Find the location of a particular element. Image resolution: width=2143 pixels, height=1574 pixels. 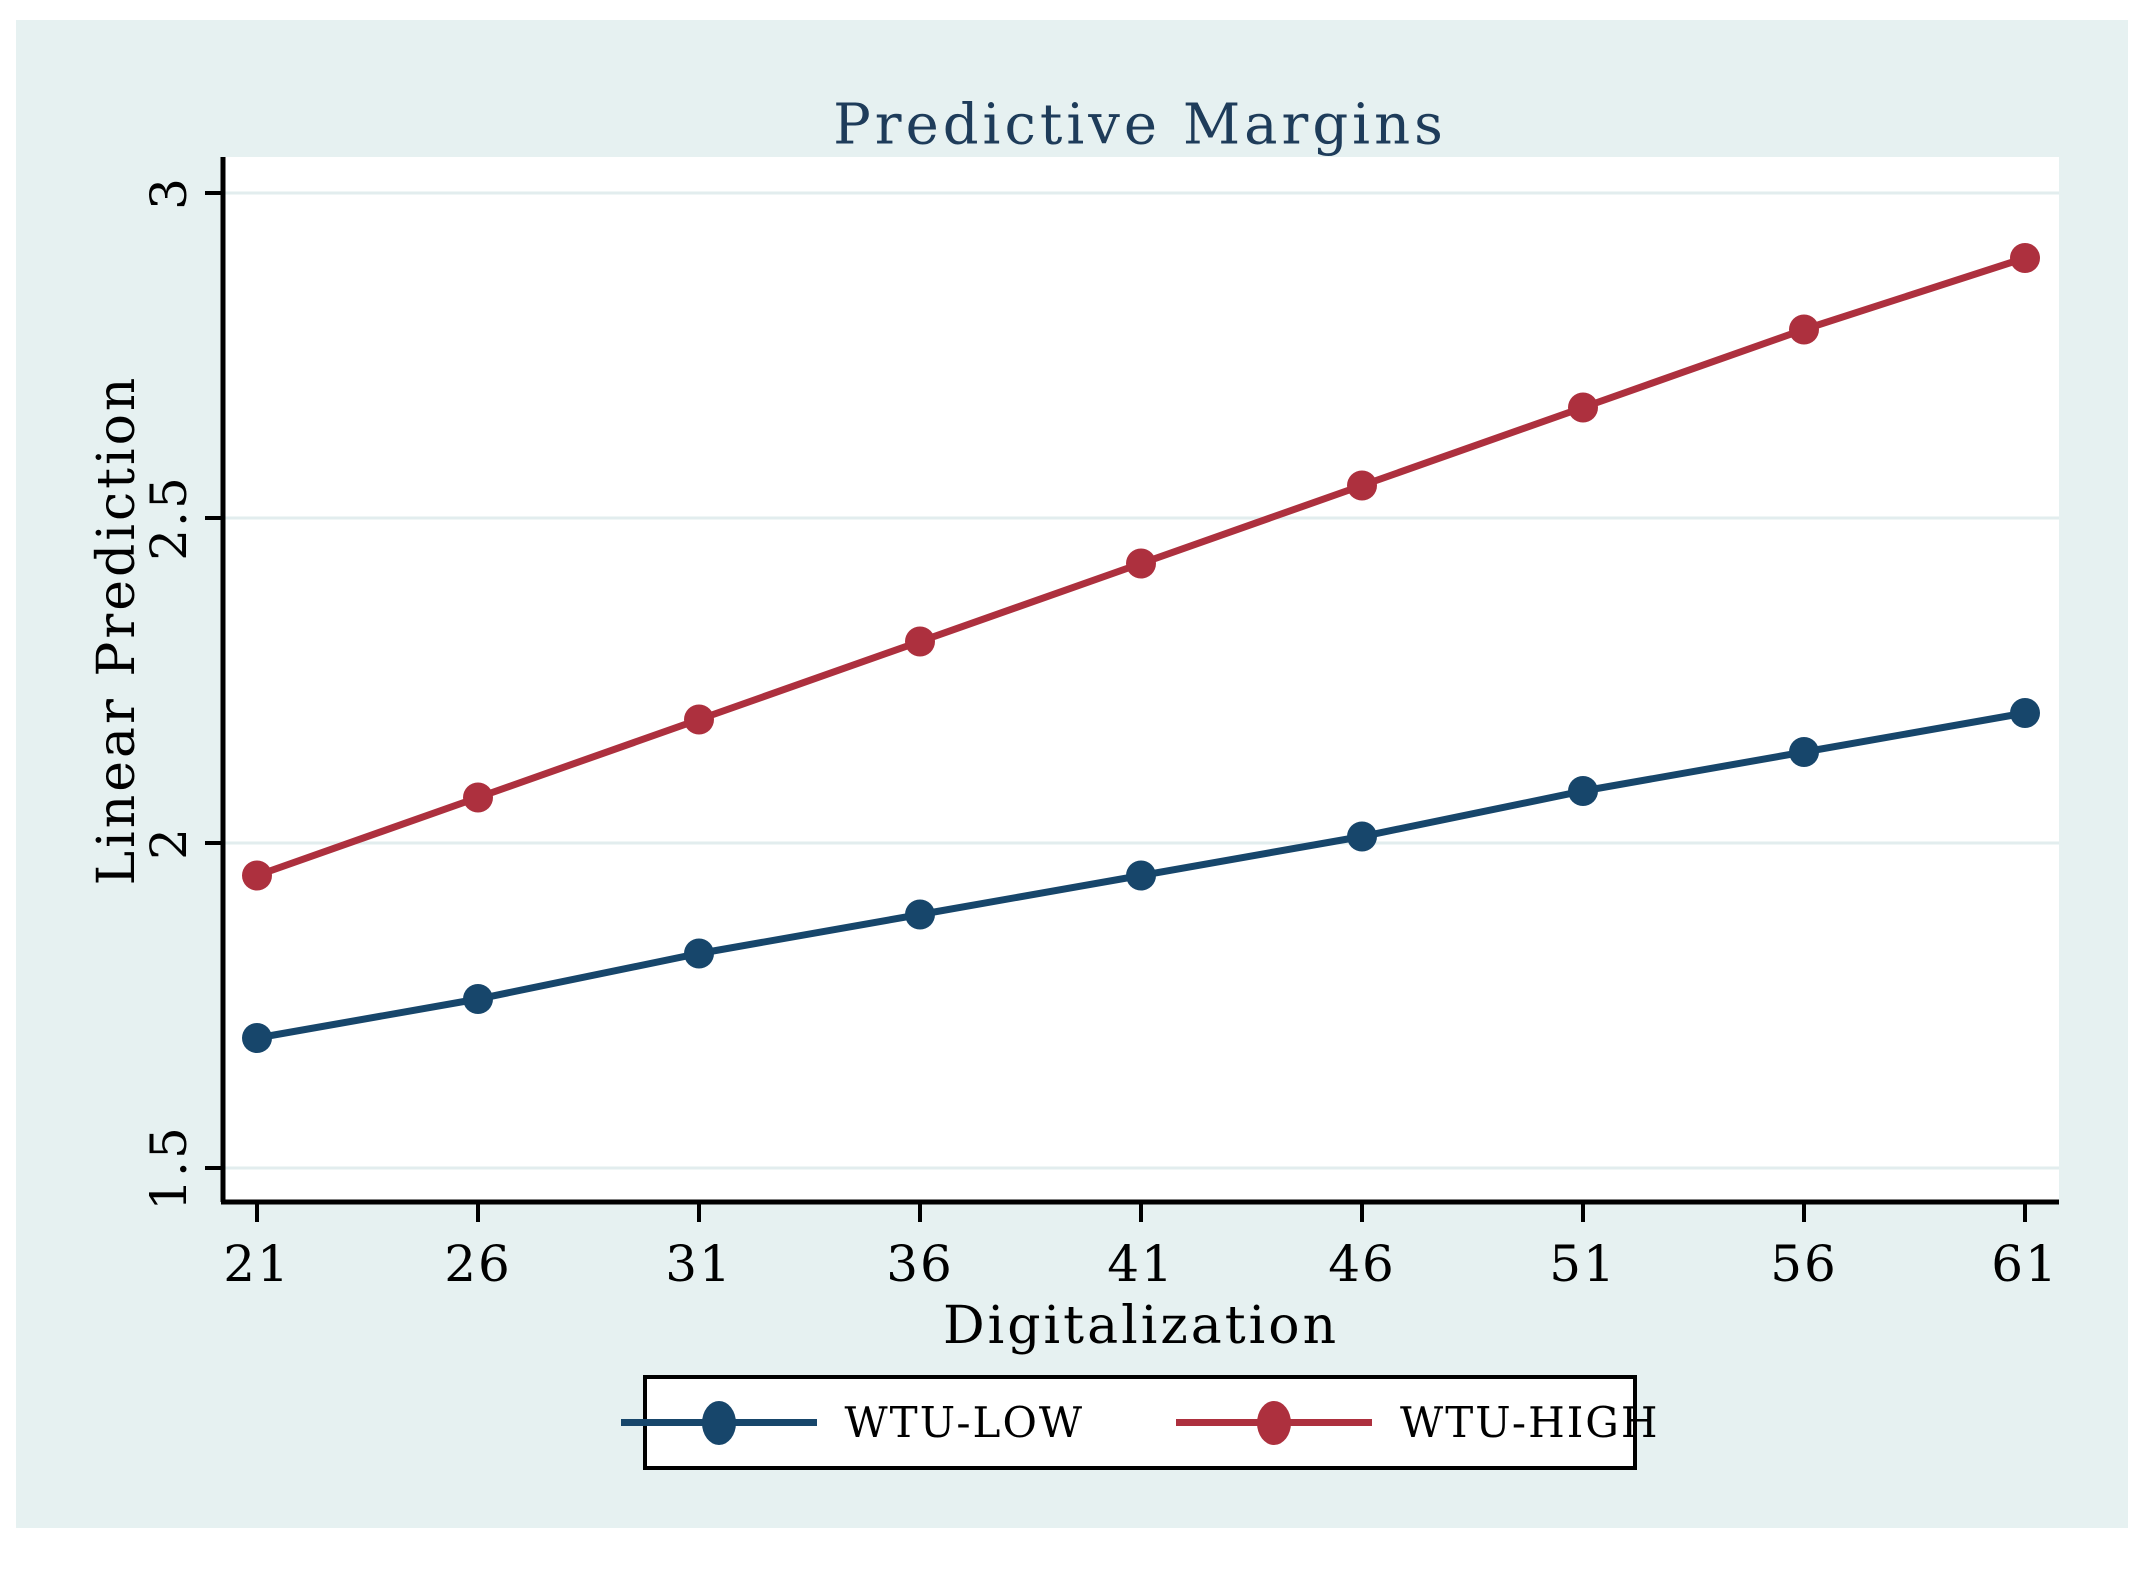

x-axis-title: Digitalization is located at coordinates (1141, 1326).